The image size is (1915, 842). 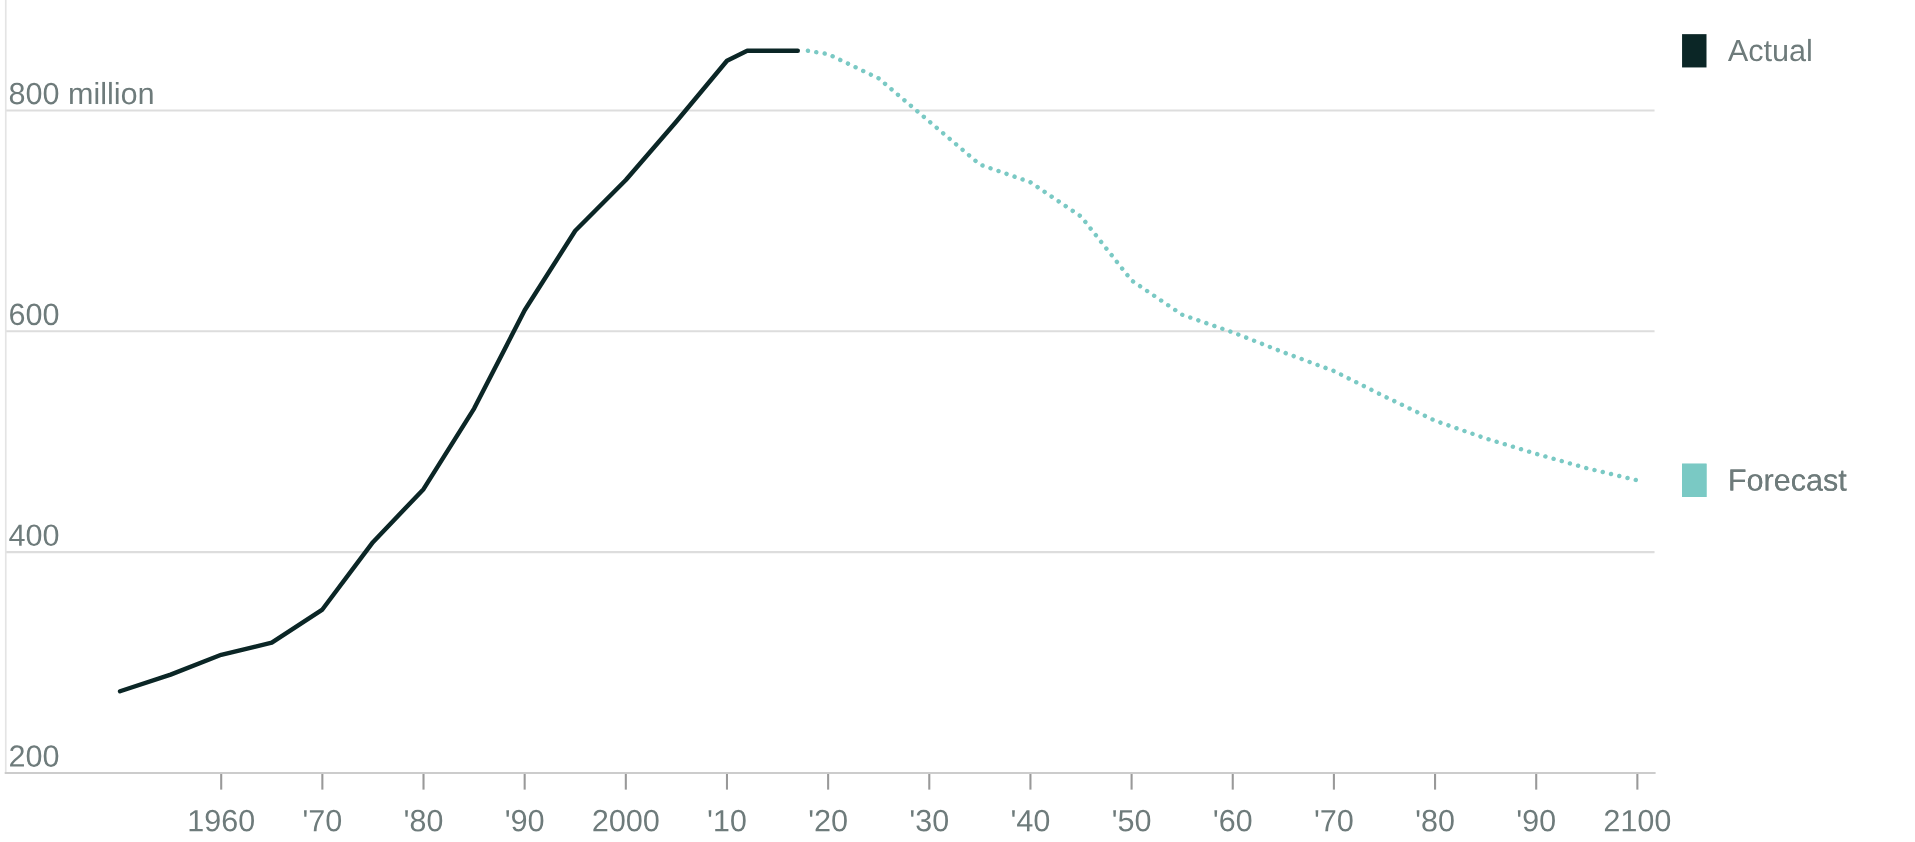 What do you see at coordinates (1788, 480) in the screenshot?
I see `legend-label: Forecast` at bounding box center [1788, 480].